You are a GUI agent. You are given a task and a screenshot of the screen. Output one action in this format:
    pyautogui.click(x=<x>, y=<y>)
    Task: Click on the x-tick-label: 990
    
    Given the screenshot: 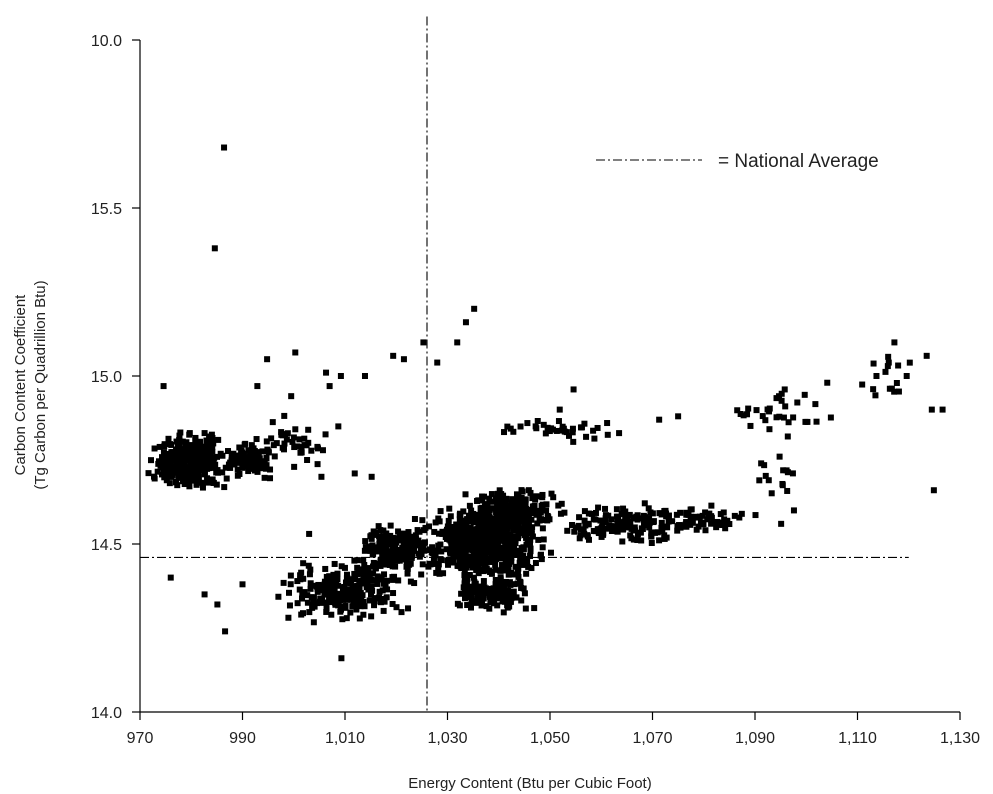 What is the action you would take?
    pyautogui.click(x=242, y=738)
    